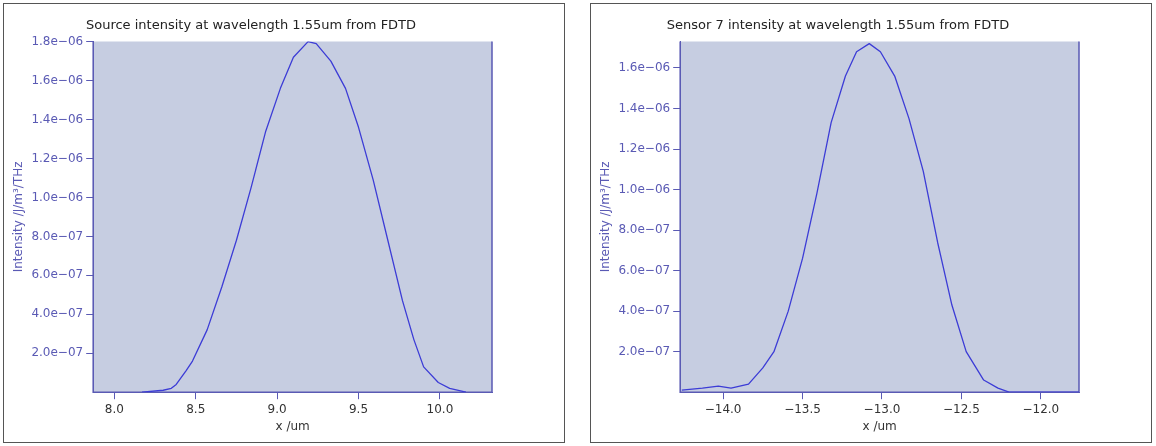 The width and height of the screenshot is (1156, 446). Describe the element at coordinates (802, 408) in the screenshot. I see `x-tick-label: −13.5` at that location.